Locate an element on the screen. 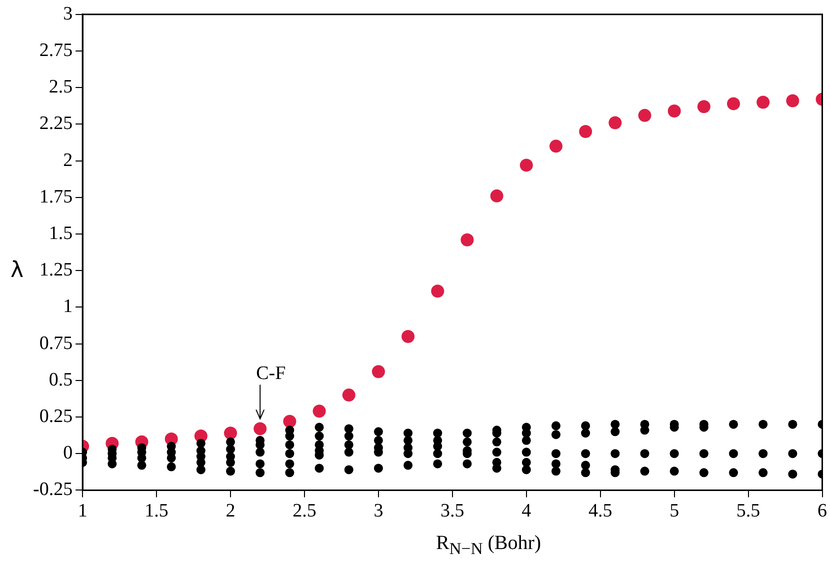 Image resolution: width=830 pixels, height=566 pixels. y-tick-label: 0.5 is located at coordinates (60, 379).